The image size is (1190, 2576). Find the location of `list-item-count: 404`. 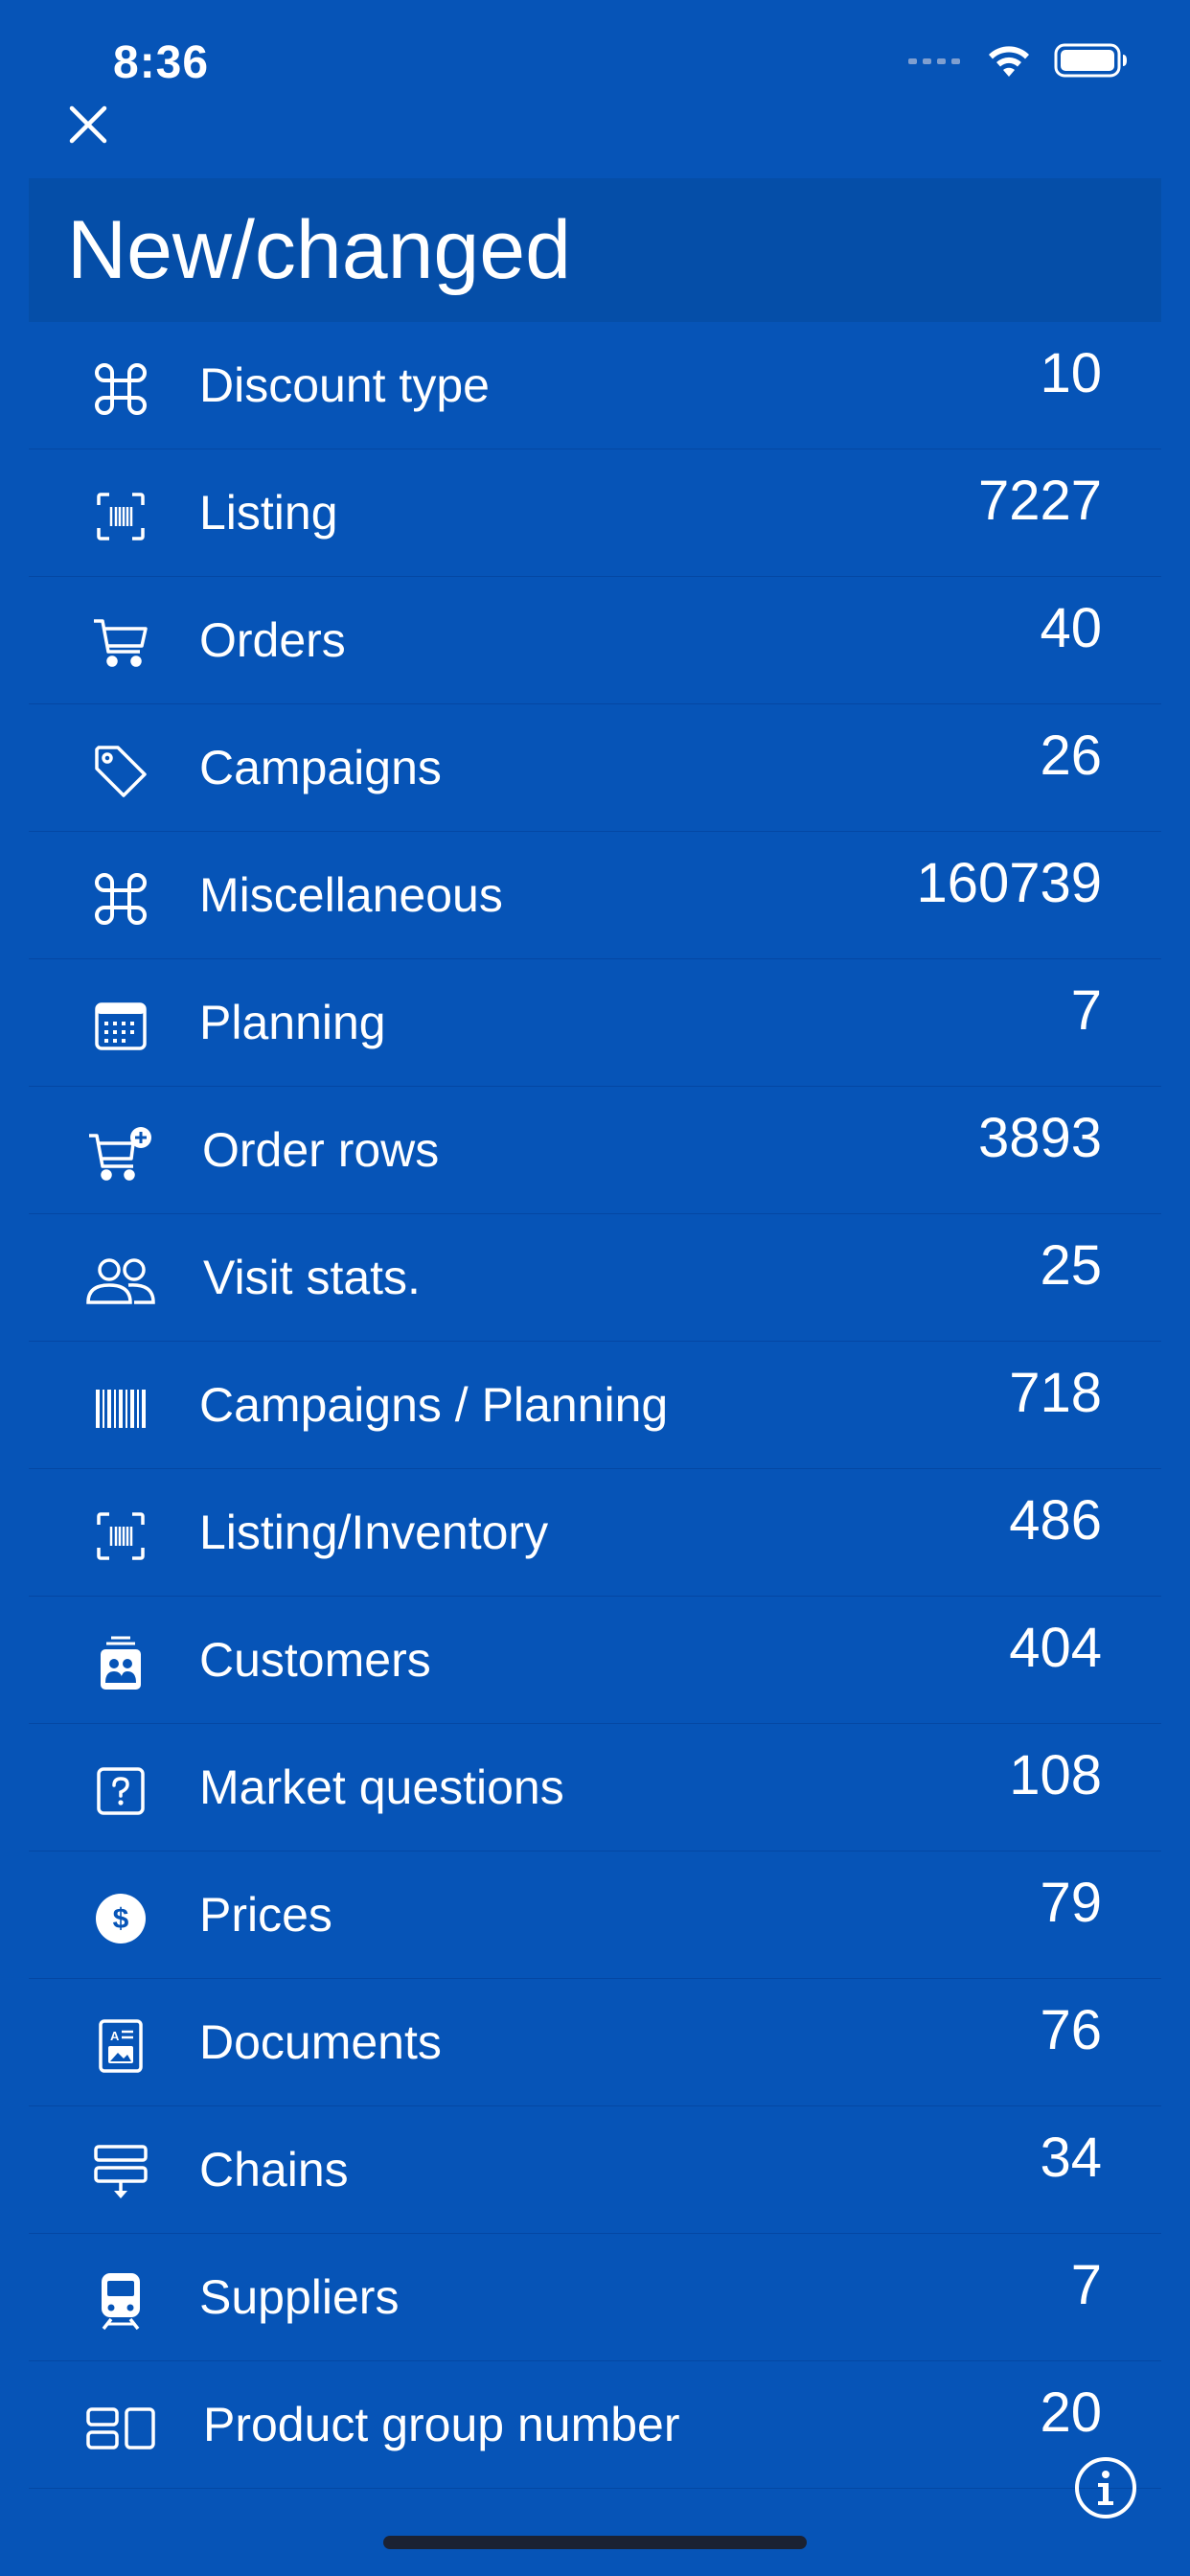

list-item-count: 404 is located at coordinates (1056, 1648).